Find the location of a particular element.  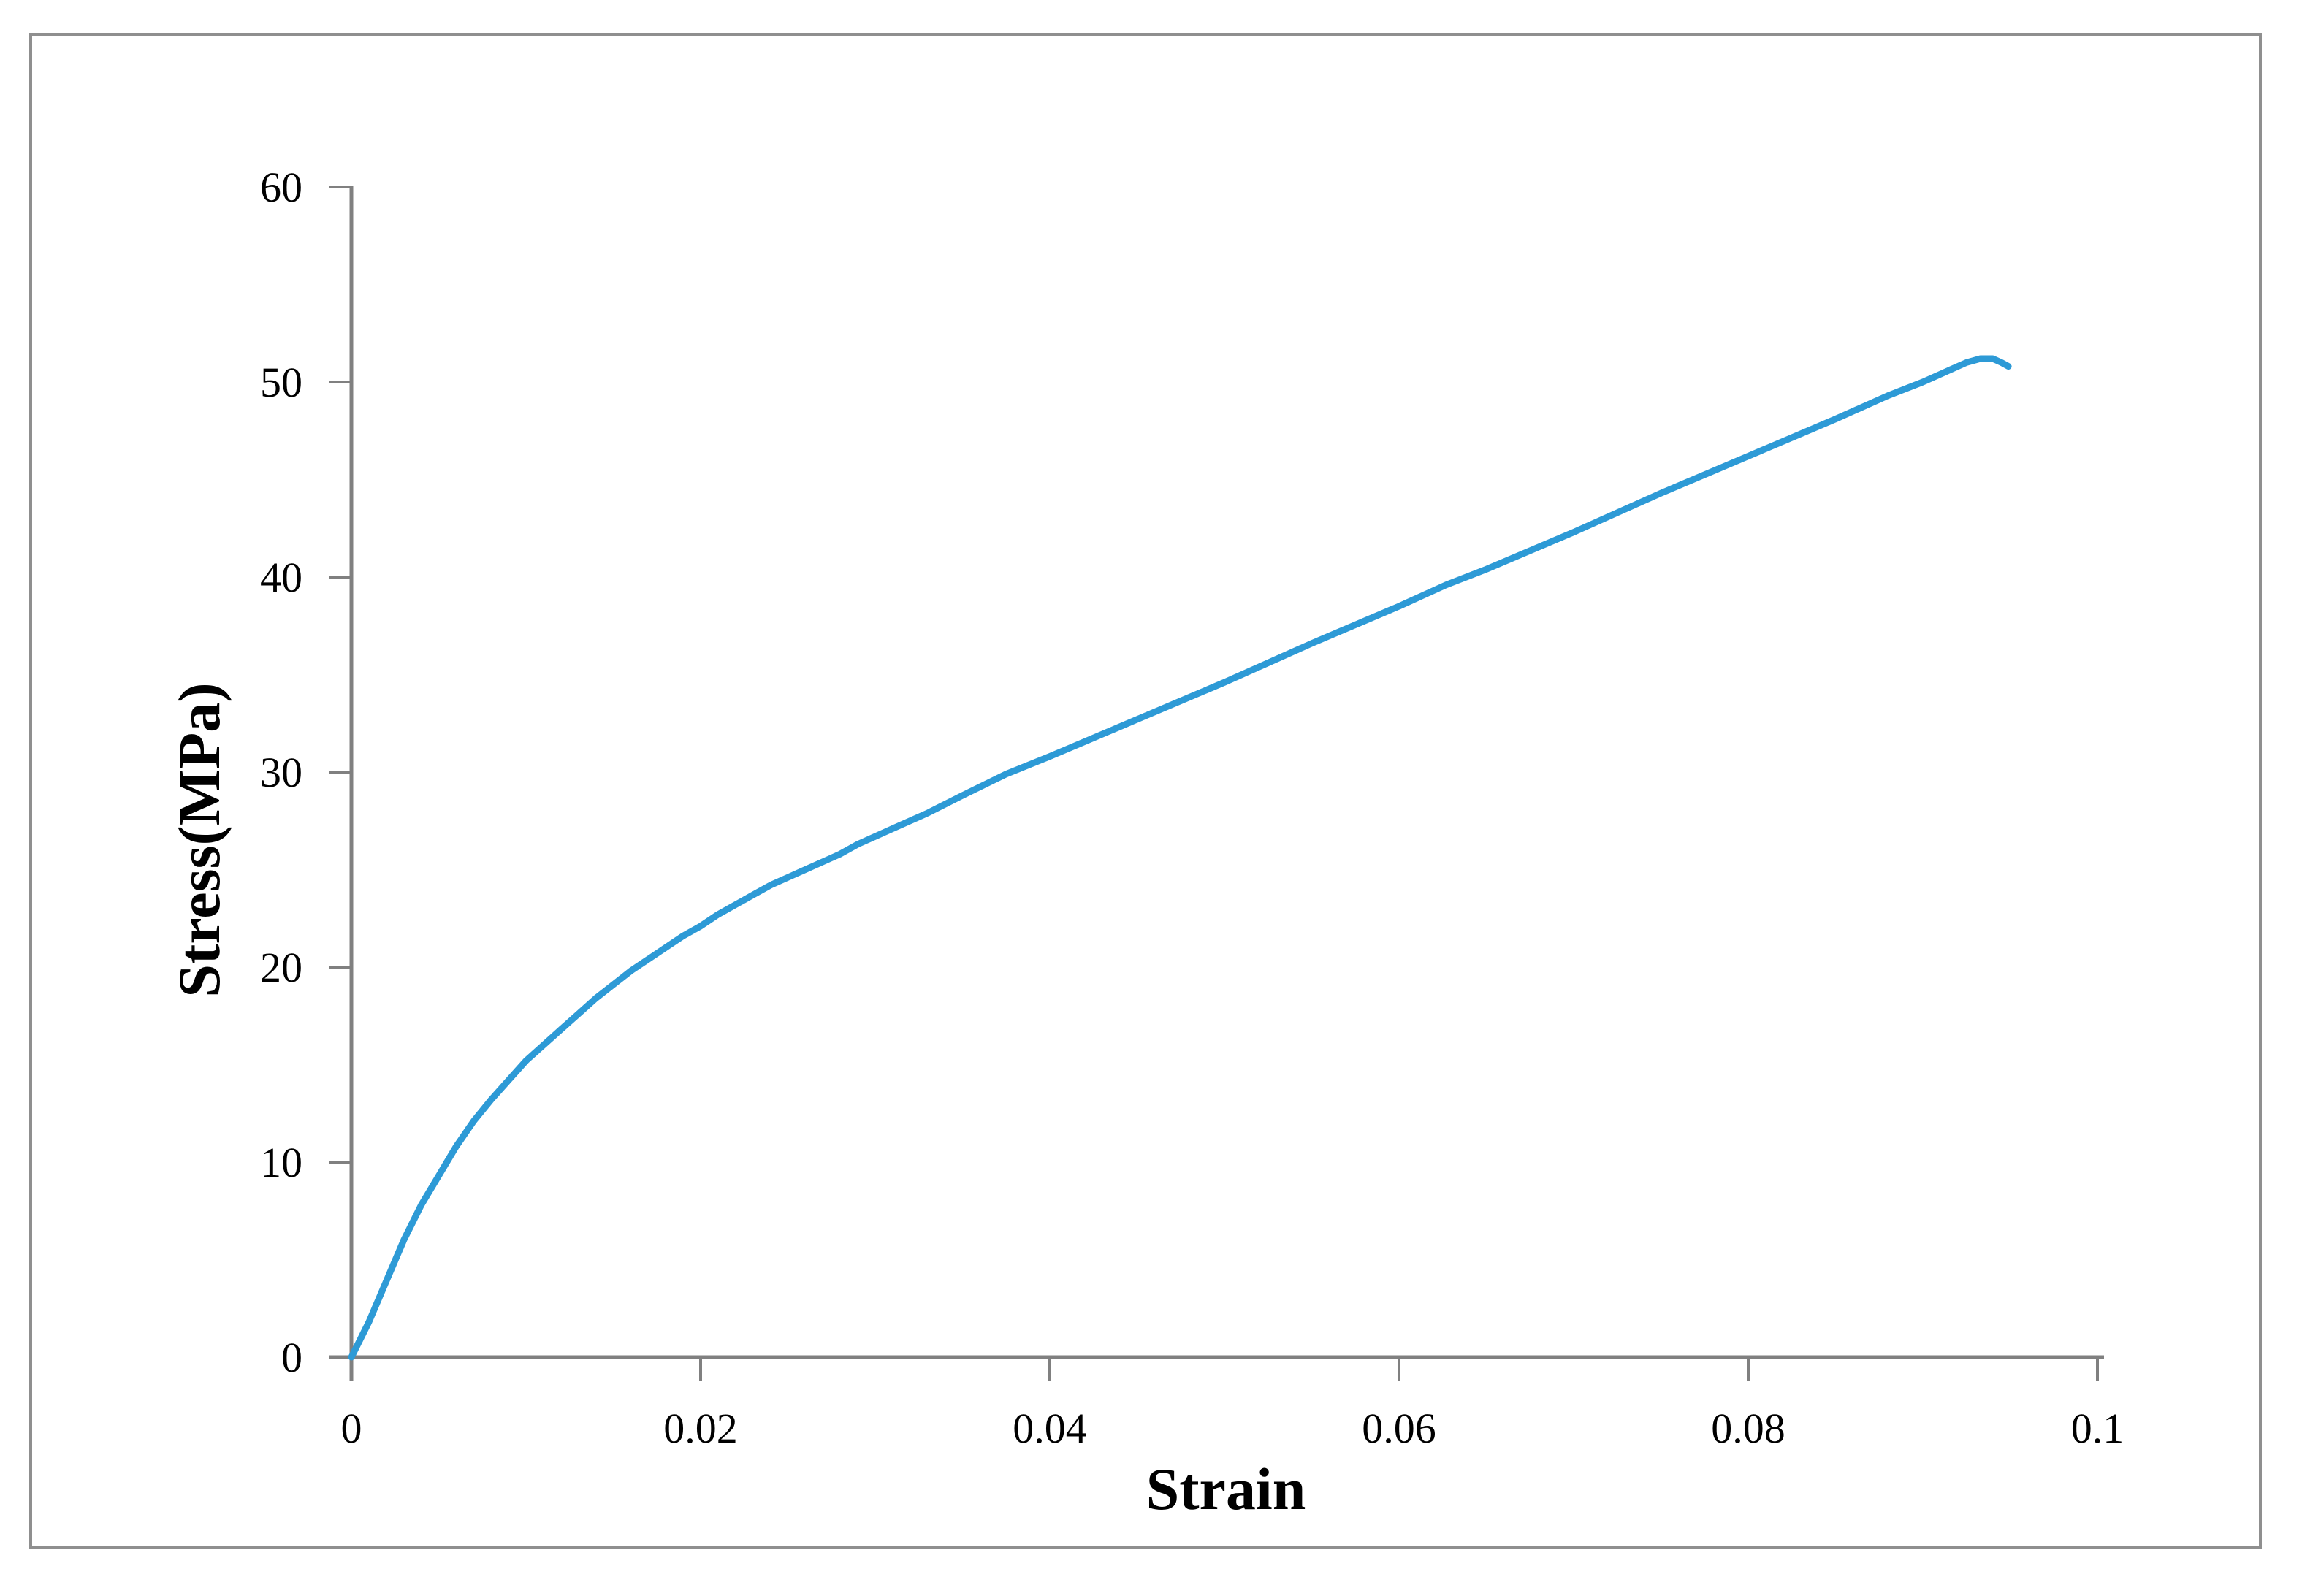

x-tick-label: 0.1 is located at coordinates (2097, 1428).